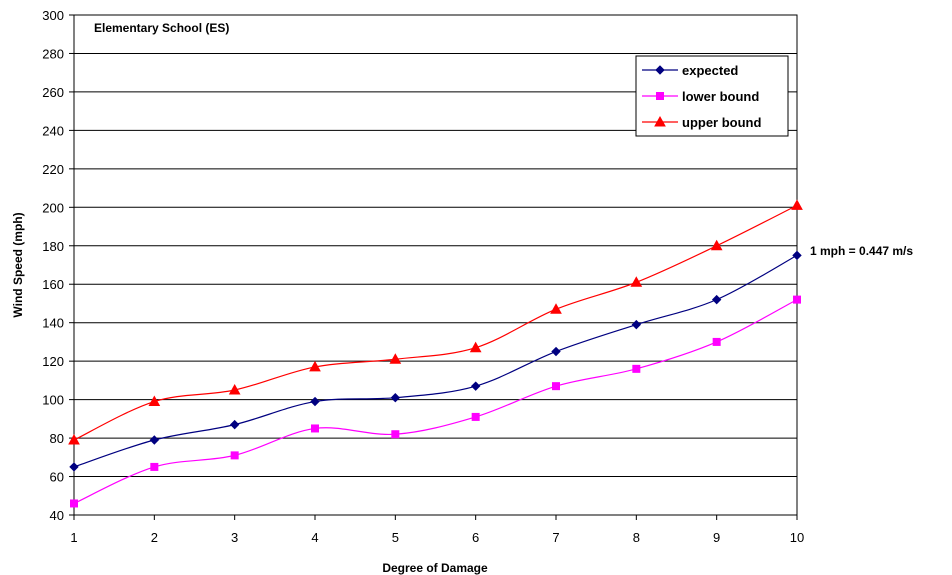 Image resolution: width=952 pixels, height=575 pixels. Describe the element at coordinates (395, 537) in the screenshot. I see `x-tick-label: 5` at that location.